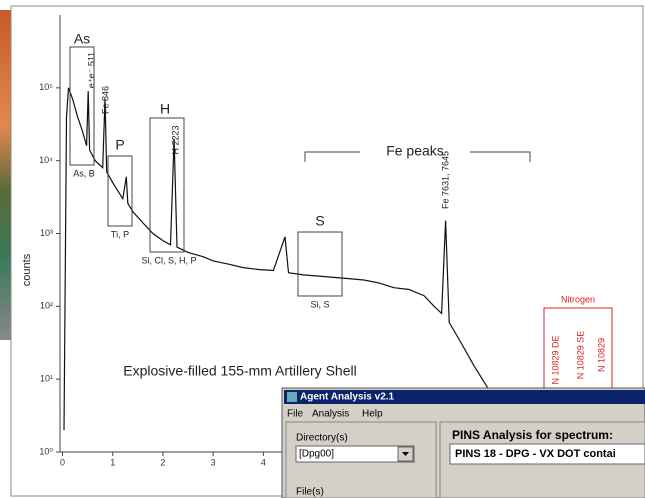 This screenshot has height=498, width=645. What do you see at coordinates (27, 269) in the screenshot?
I see `y-axis-label: counts` at bounding box center [27, 269].